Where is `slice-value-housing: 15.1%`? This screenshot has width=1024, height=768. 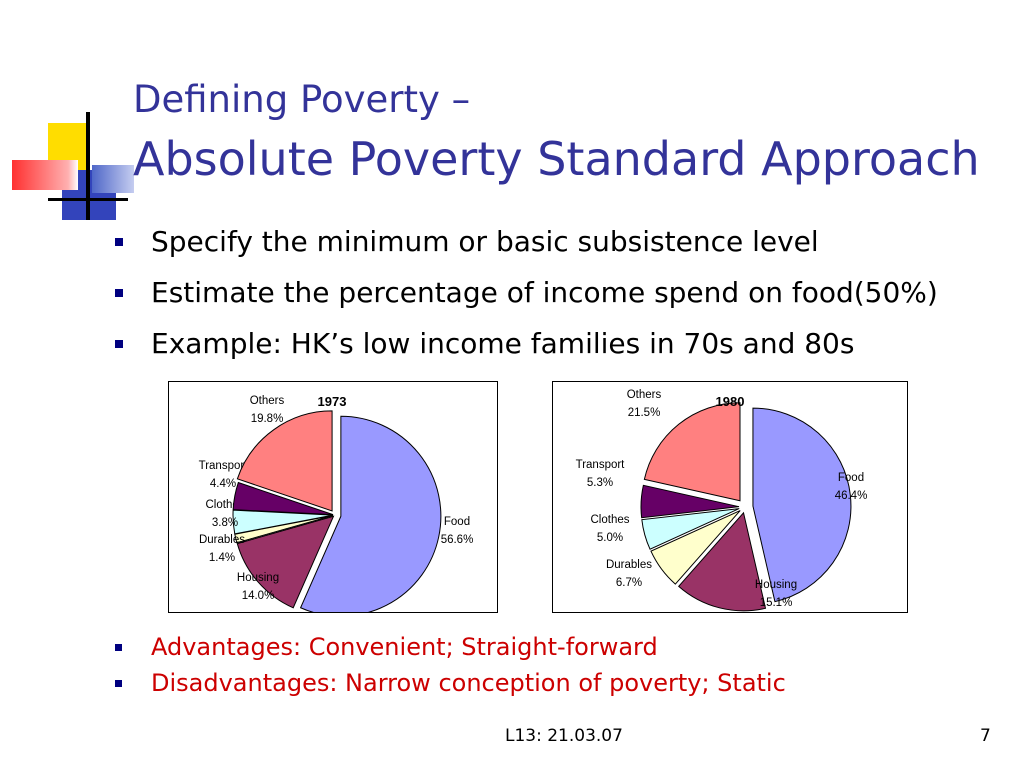 slice-value-housing: 15.1% is located at coordinates (776, 603).